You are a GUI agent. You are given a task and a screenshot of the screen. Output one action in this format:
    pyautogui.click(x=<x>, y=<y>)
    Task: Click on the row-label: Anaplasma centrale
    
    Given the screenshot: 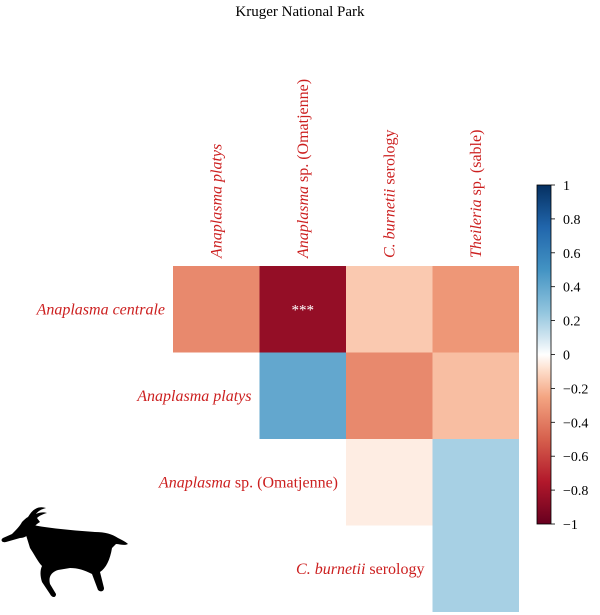 What is the action you would take?
    pyautogui.click(x=100, y=309)
    